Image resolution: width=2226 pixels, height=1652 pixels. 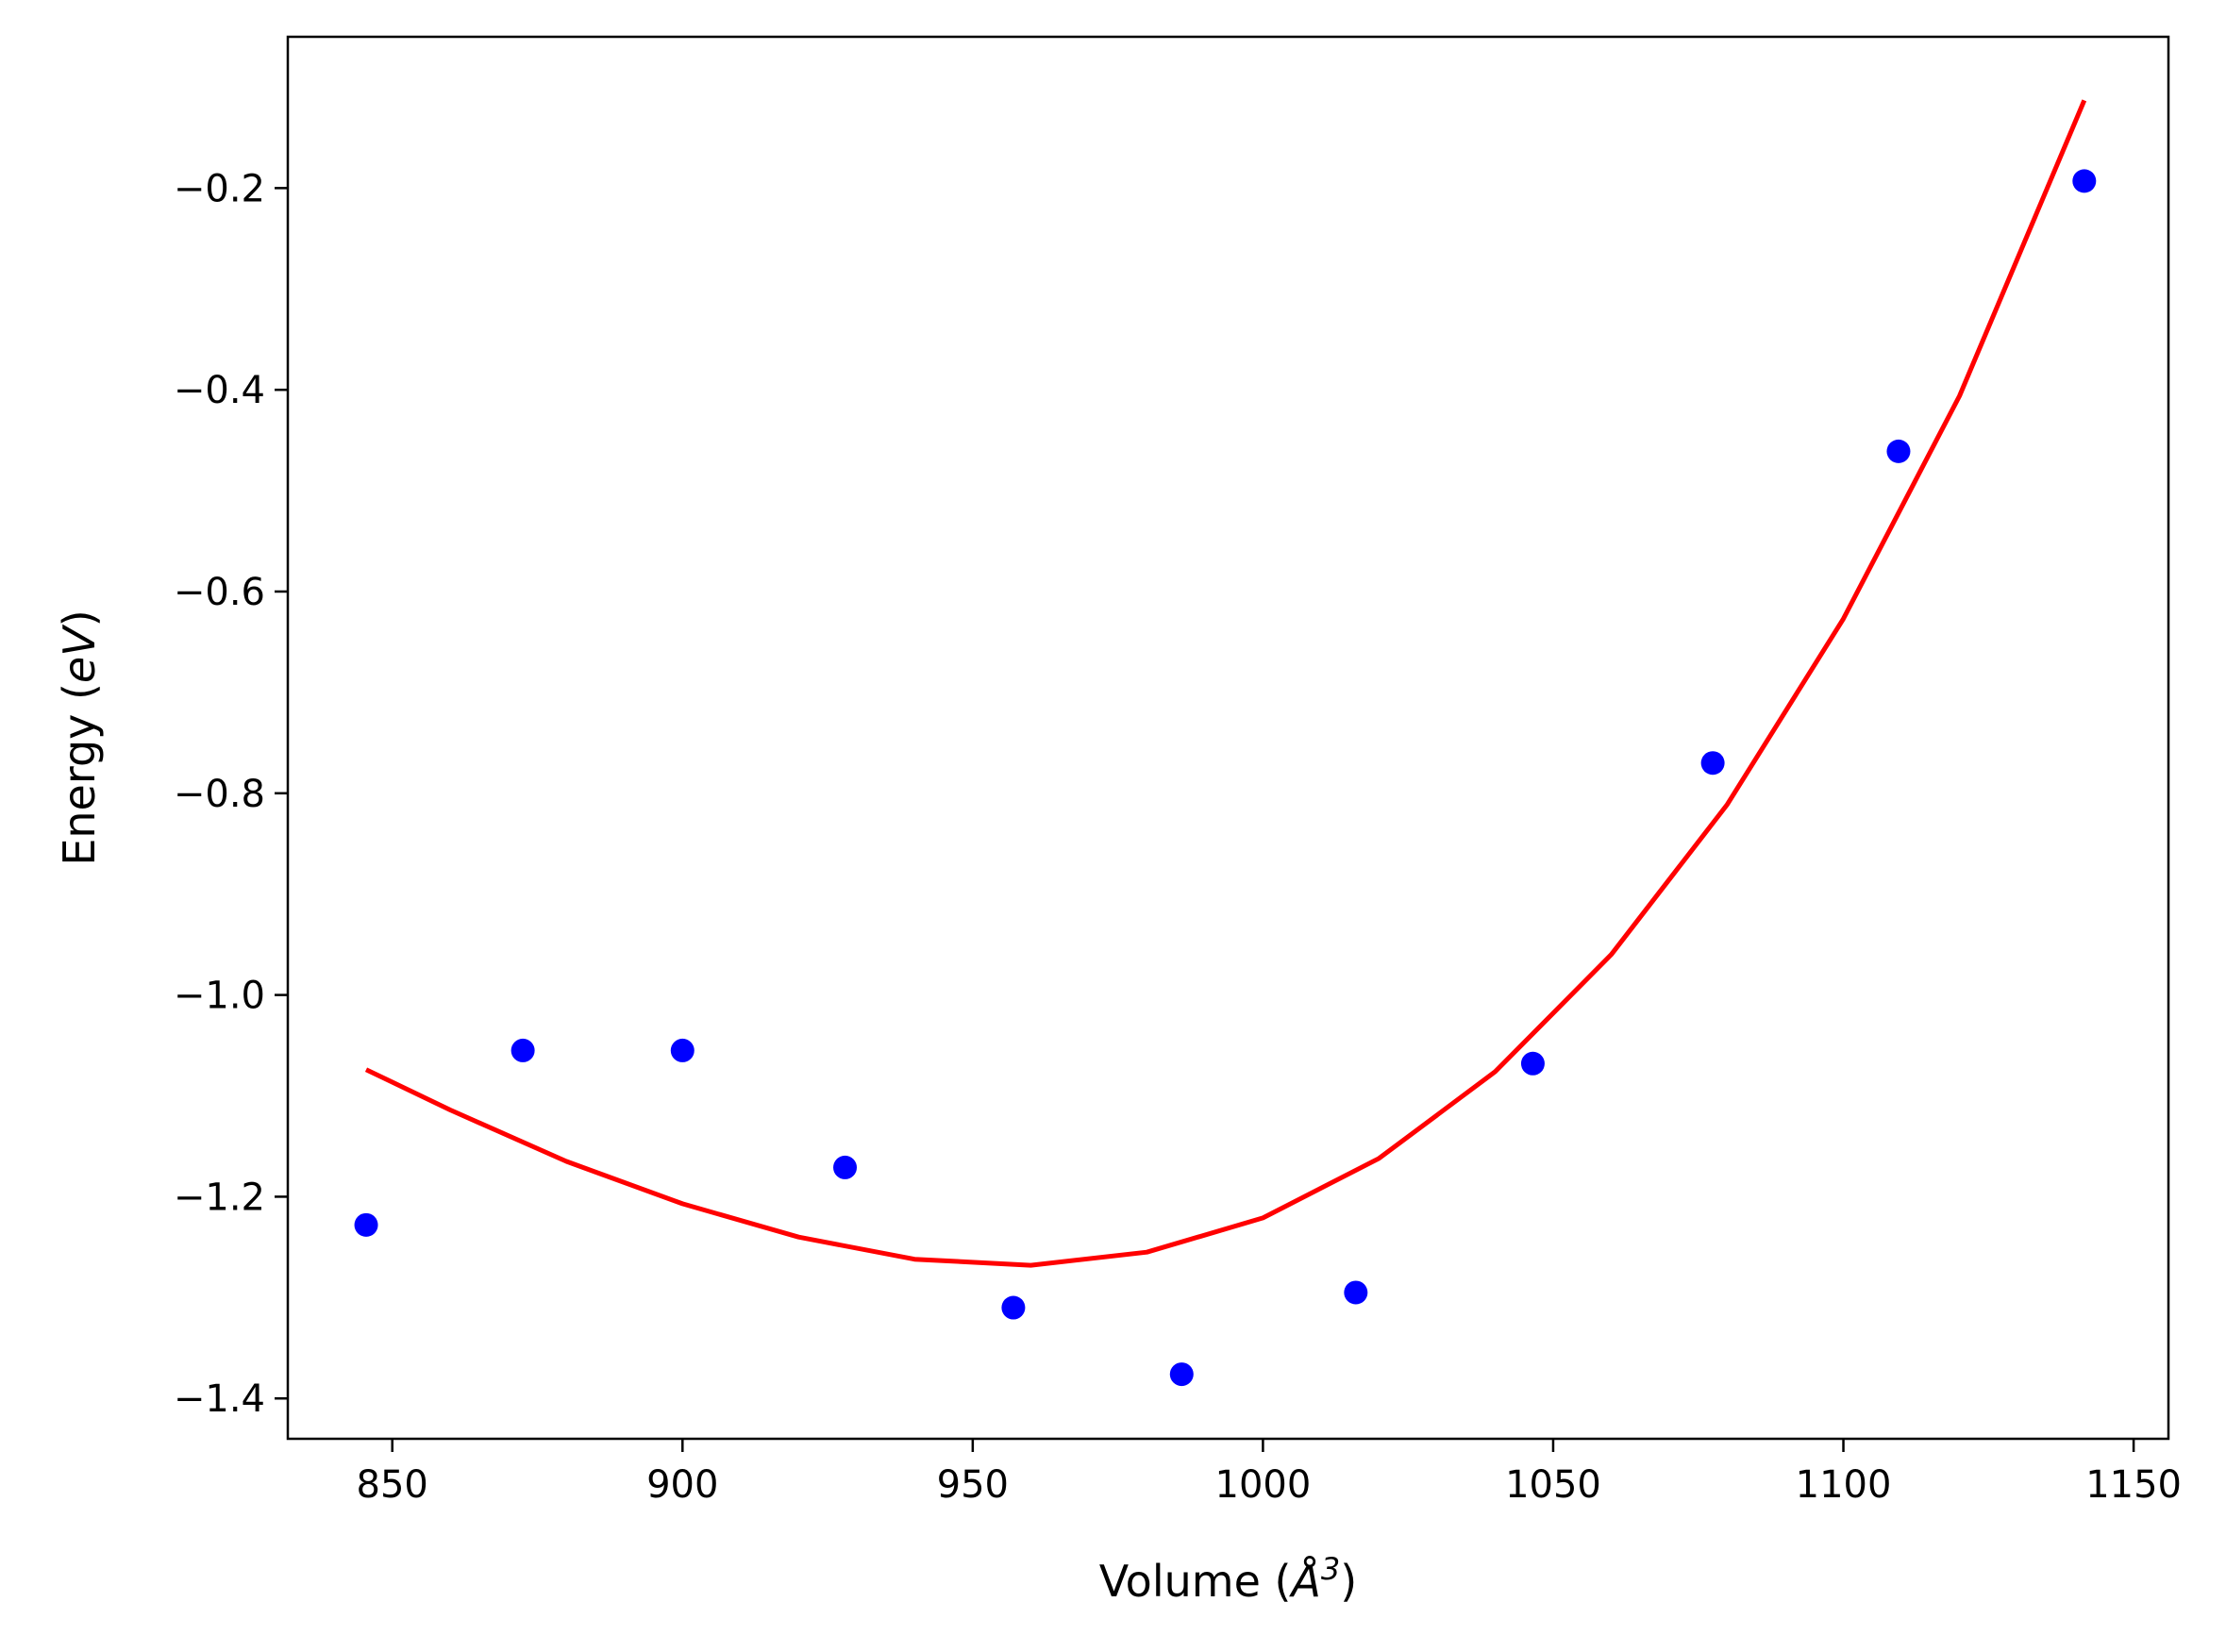 I want to click on y-axis-label-suffix: ), so click(x=80, y=617).